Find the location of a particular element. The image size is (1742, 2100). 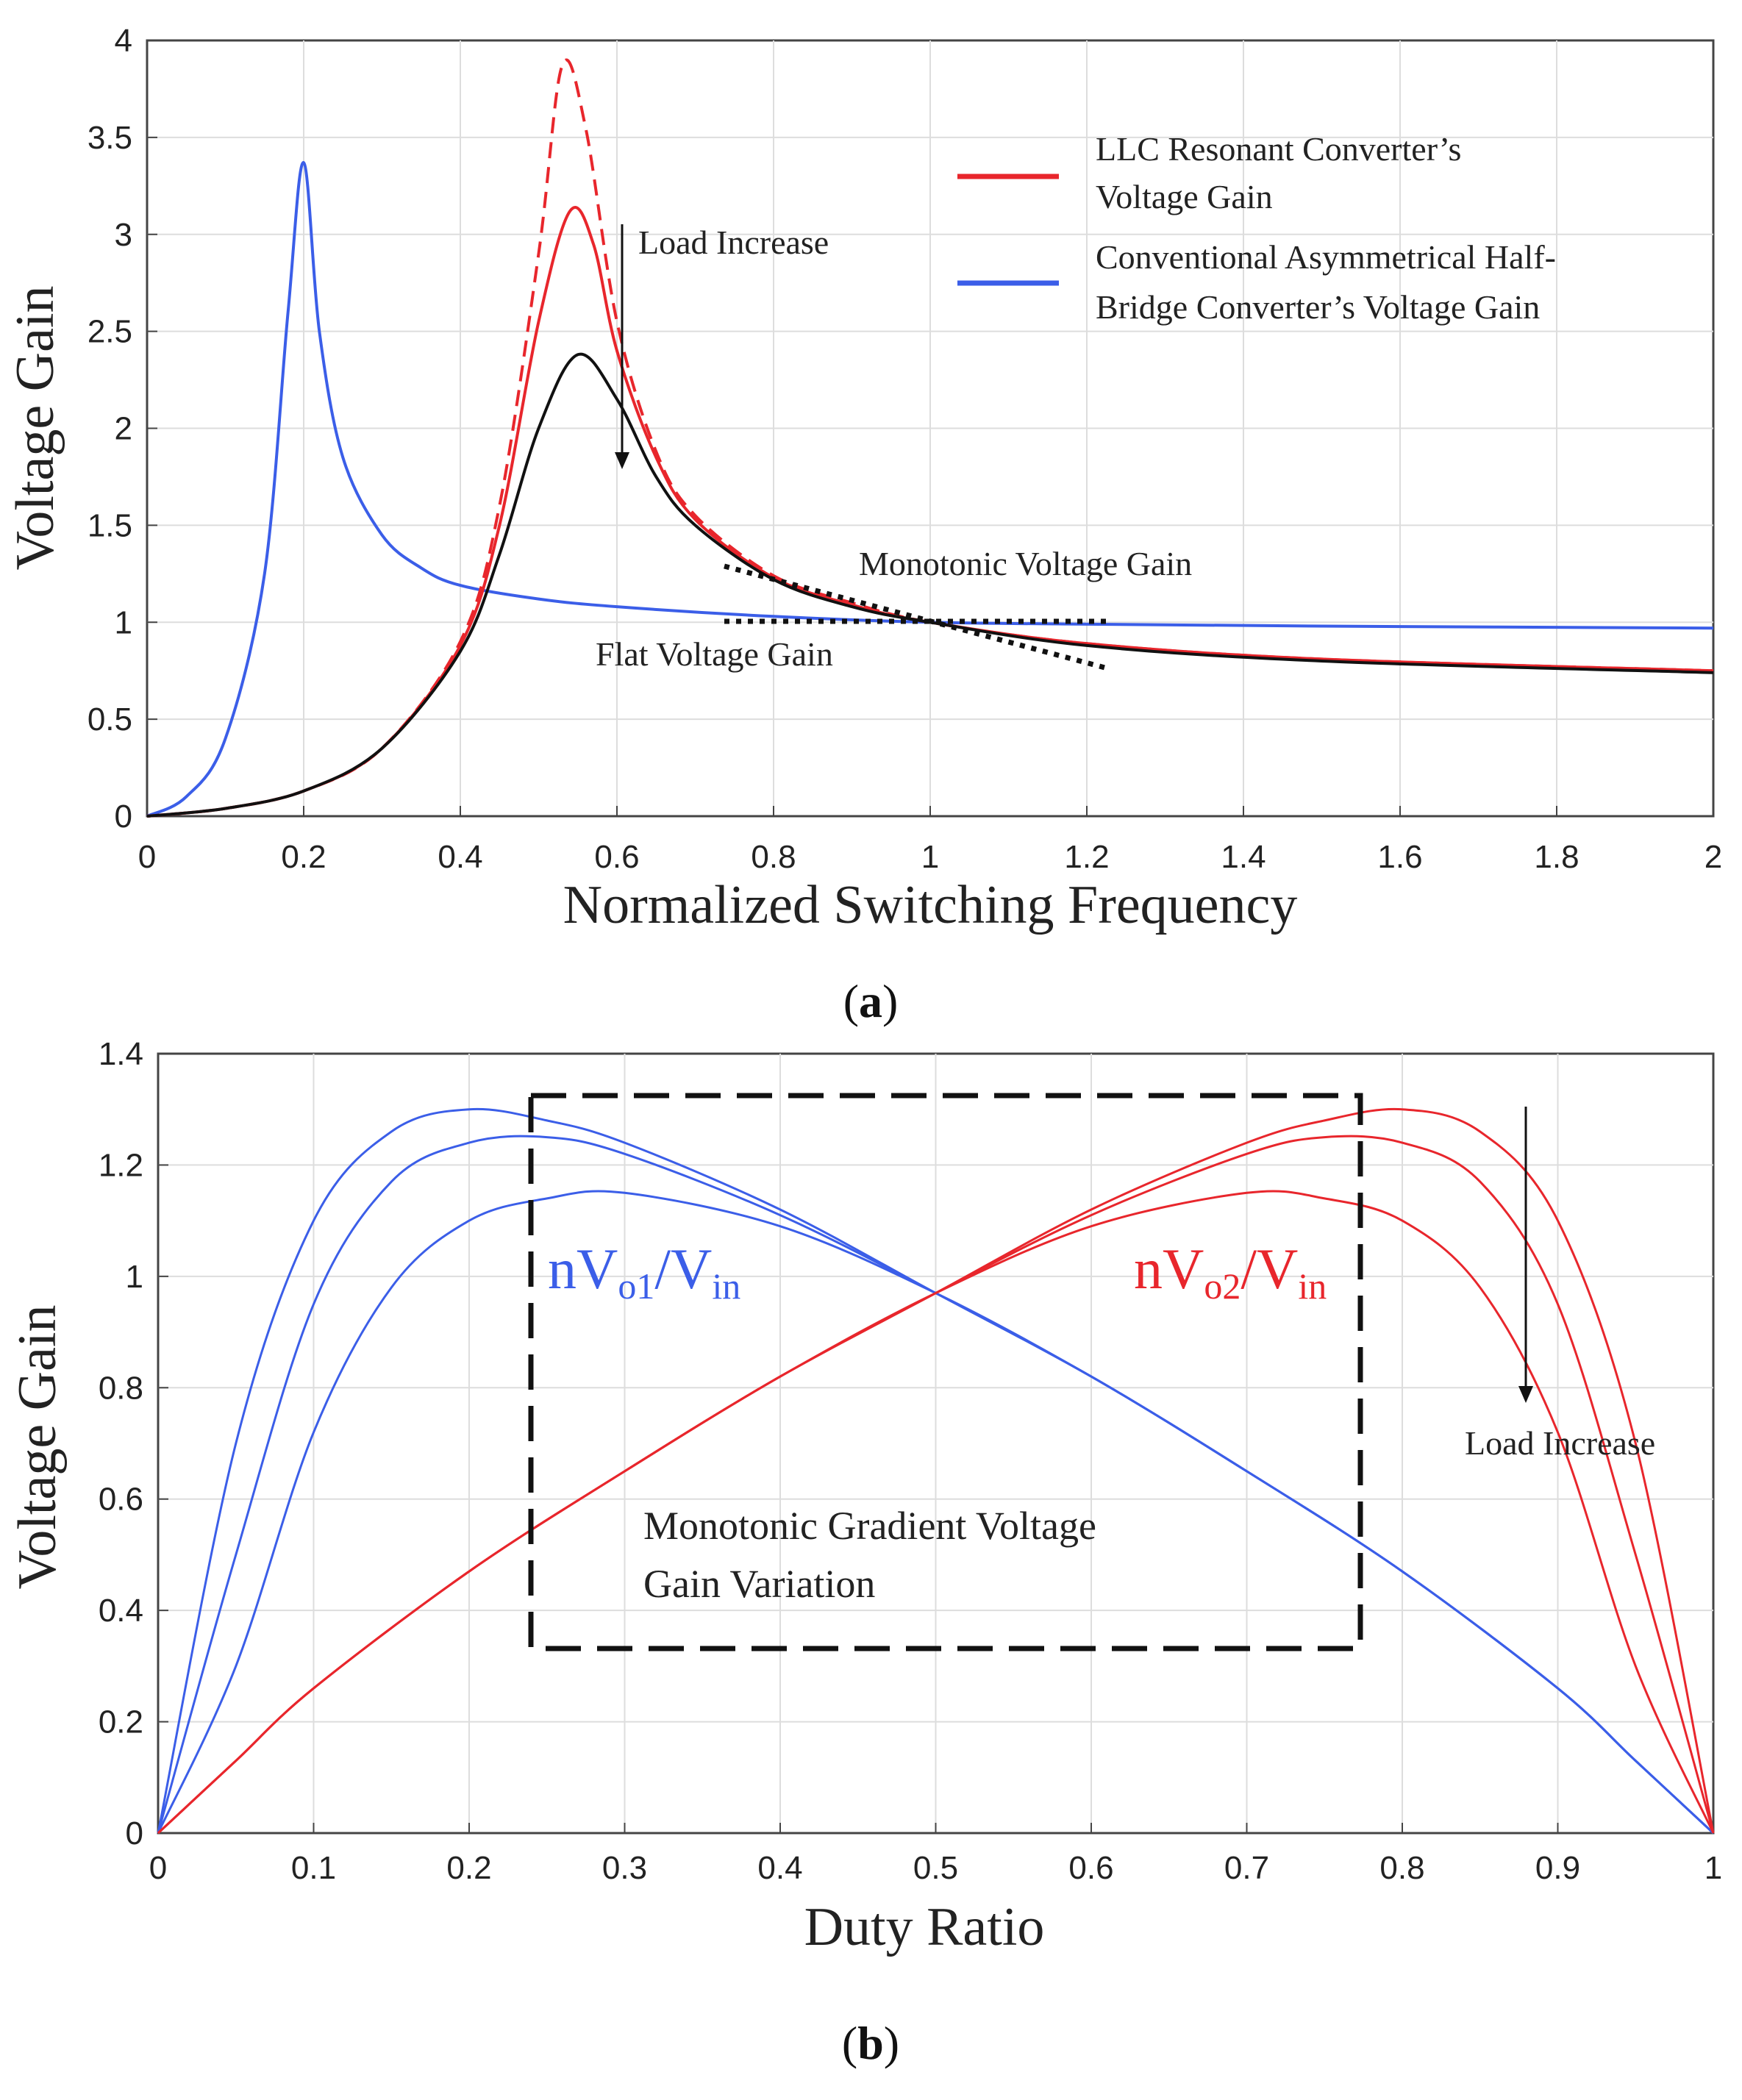

y-tick-label: 4 is located at coordinates (123, 41).